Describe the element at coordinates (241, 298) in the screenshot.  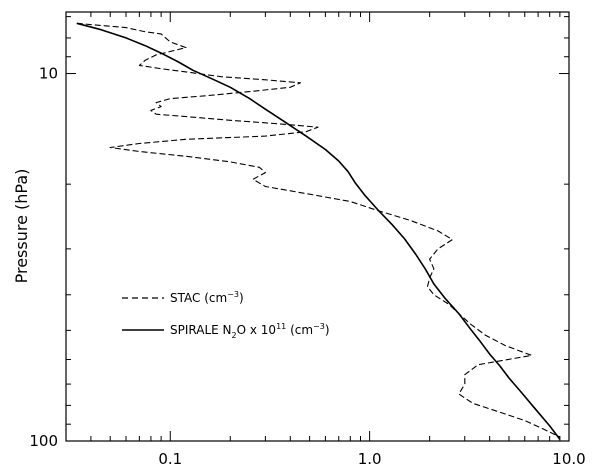
I see `legend-label-stac-end: )` at that location.